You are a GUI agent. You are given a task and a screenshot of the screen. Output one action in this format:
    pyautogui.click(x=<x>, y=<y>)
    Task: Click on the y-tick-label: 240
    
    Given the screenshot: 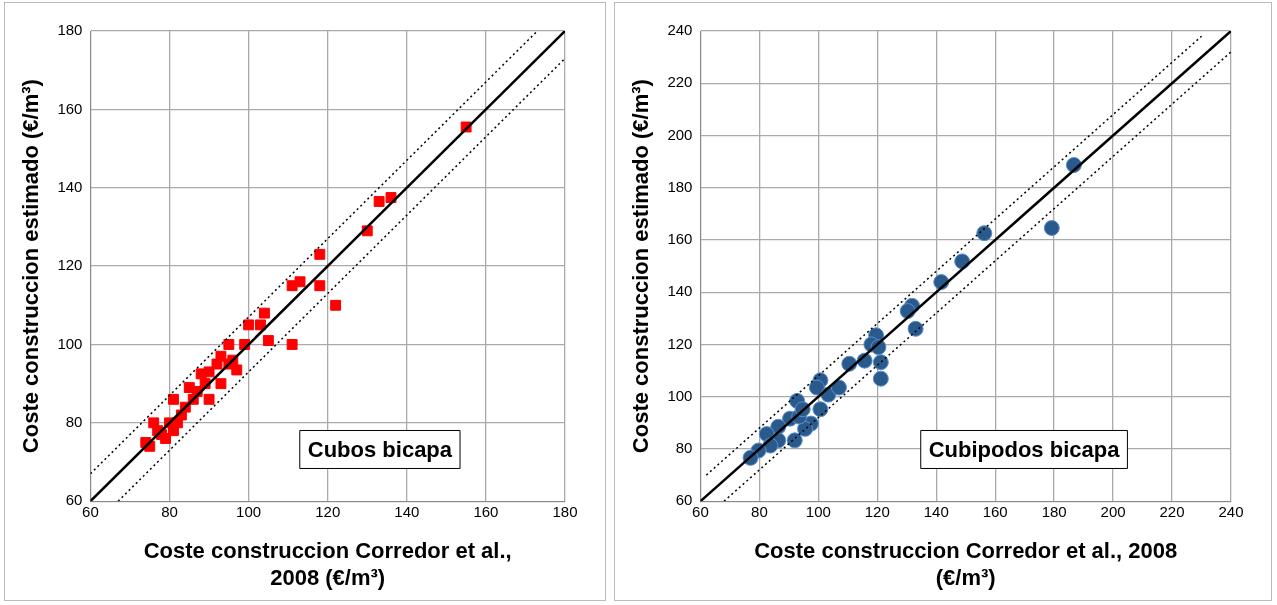 What is the action you would take?
    pyautogui.click(x=680, y=30)
    